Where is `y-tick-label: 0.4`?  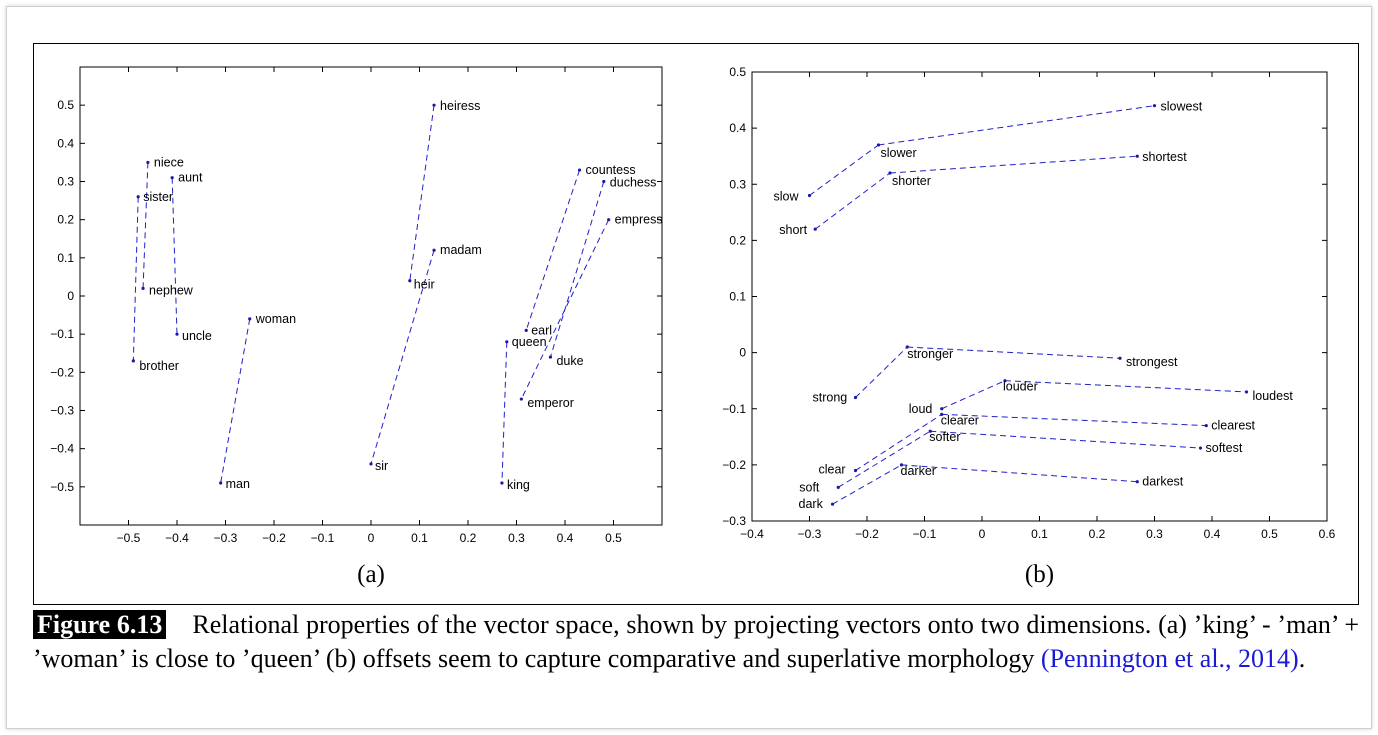 y-tick-label: 0.4 is located at coordinates (65, 143).